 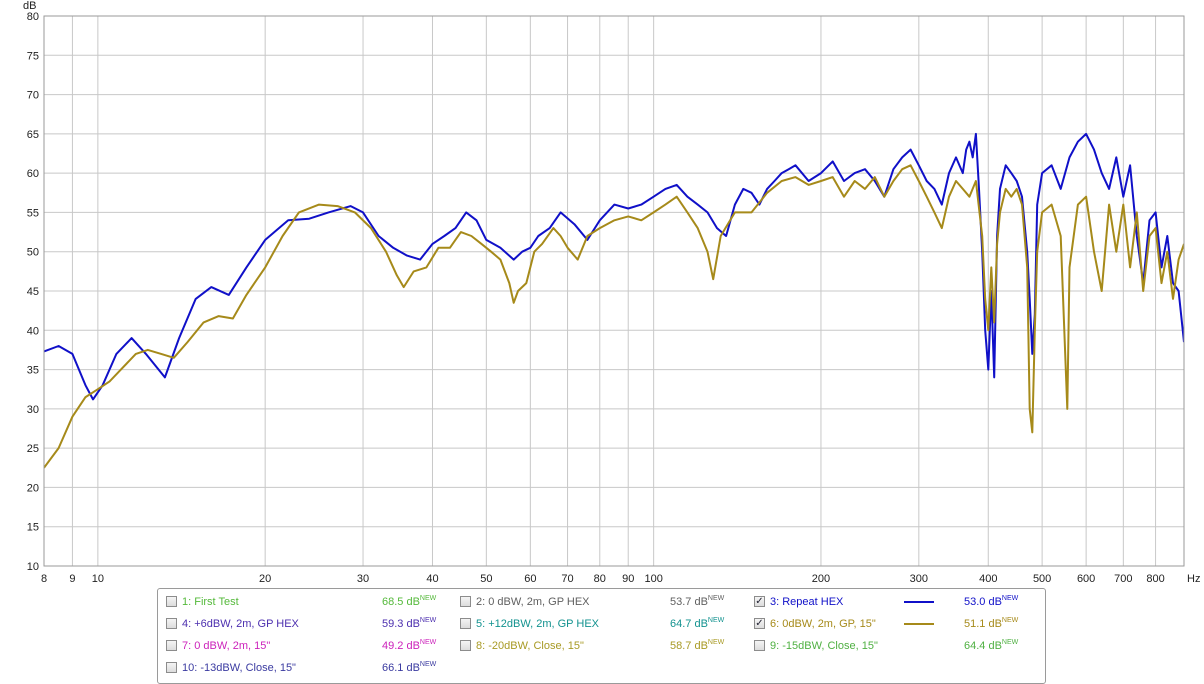 I want to click on legend-value: 68.5 dBNEW, so click(x=409, y=601).